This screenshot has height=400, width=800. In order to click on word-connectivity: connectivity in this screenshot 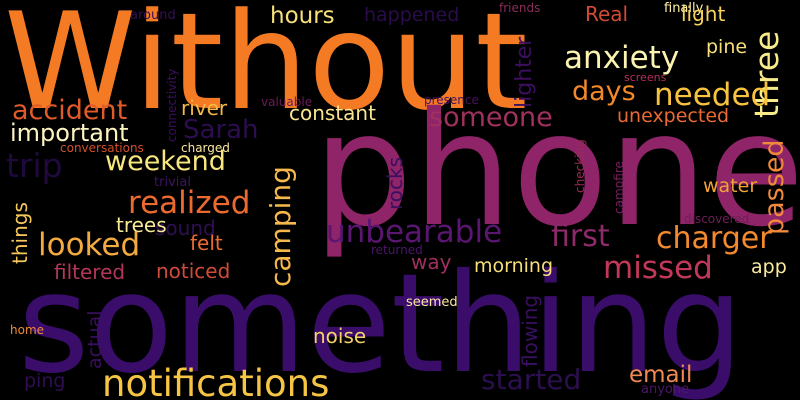, I will do `click(172, 105)`.